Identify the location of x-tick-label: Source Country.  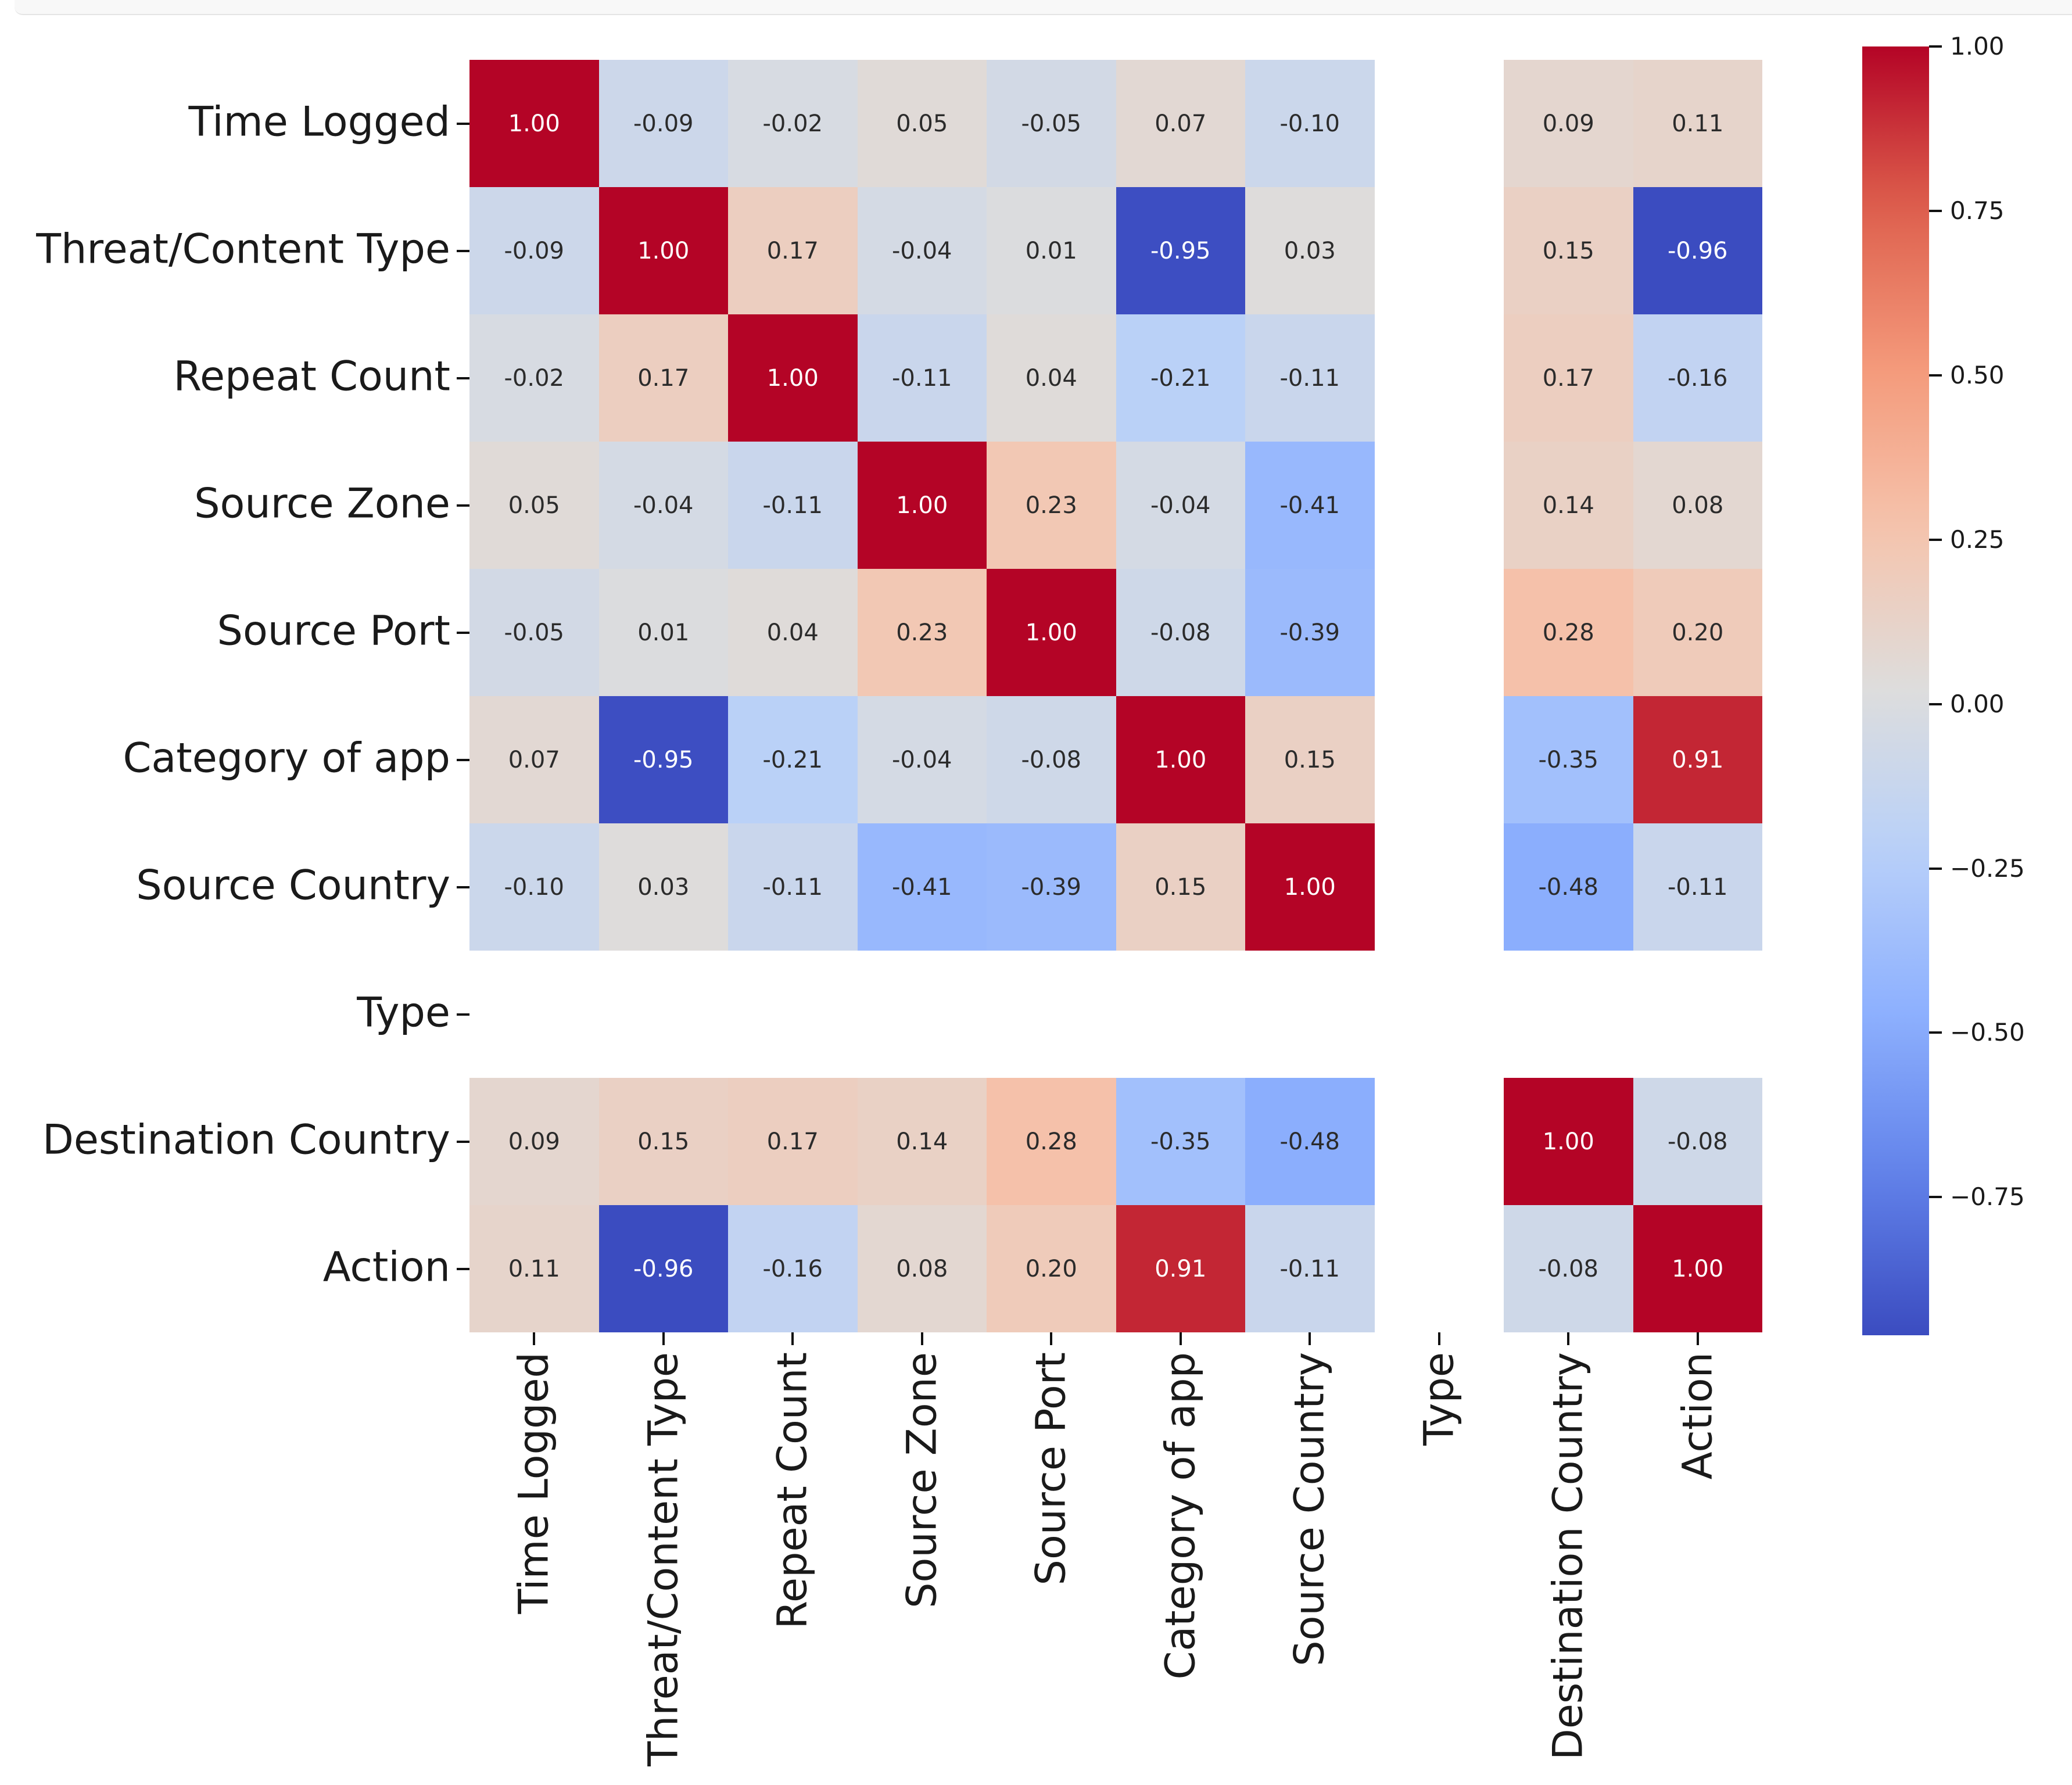
(1309, 1509).